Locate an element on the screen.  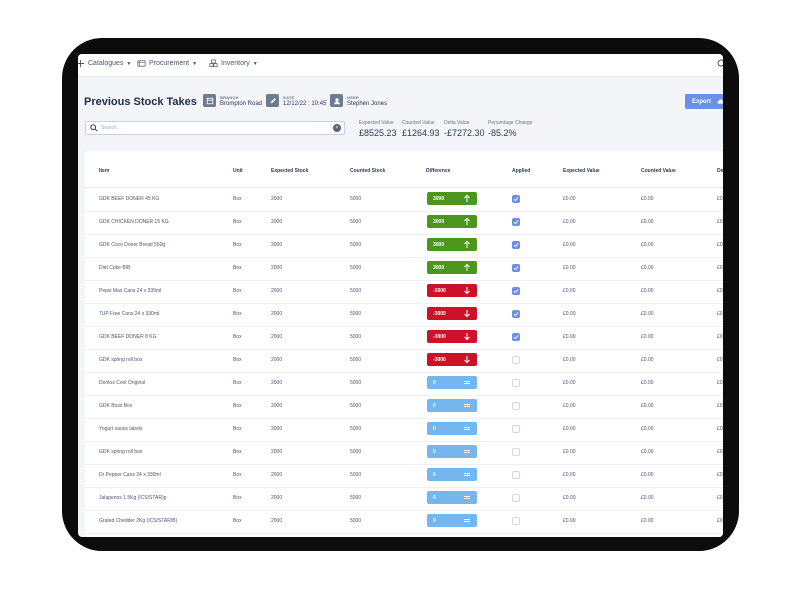
item-name: Doritos Cool Original is located at coordinates (122, 383).